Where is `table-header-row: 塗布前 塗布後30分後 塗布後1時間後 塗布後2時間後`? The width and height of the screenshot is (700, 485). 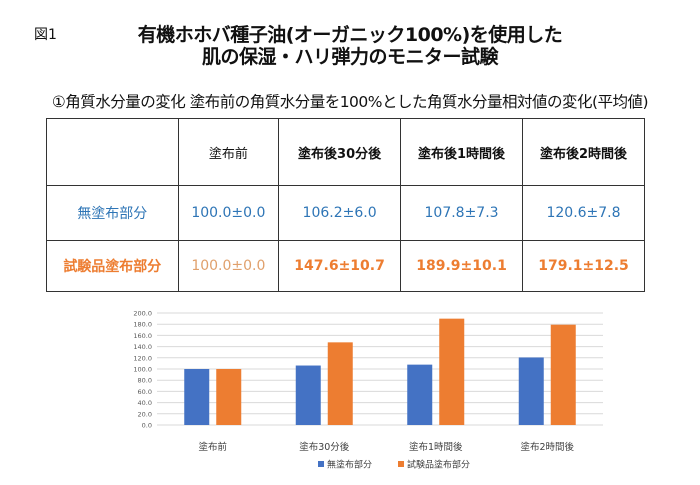 table-header-row: 塗布前 塗布後30分後 塗布後1時間後 塗布後2時間後 is located at coordinates (345, 152).